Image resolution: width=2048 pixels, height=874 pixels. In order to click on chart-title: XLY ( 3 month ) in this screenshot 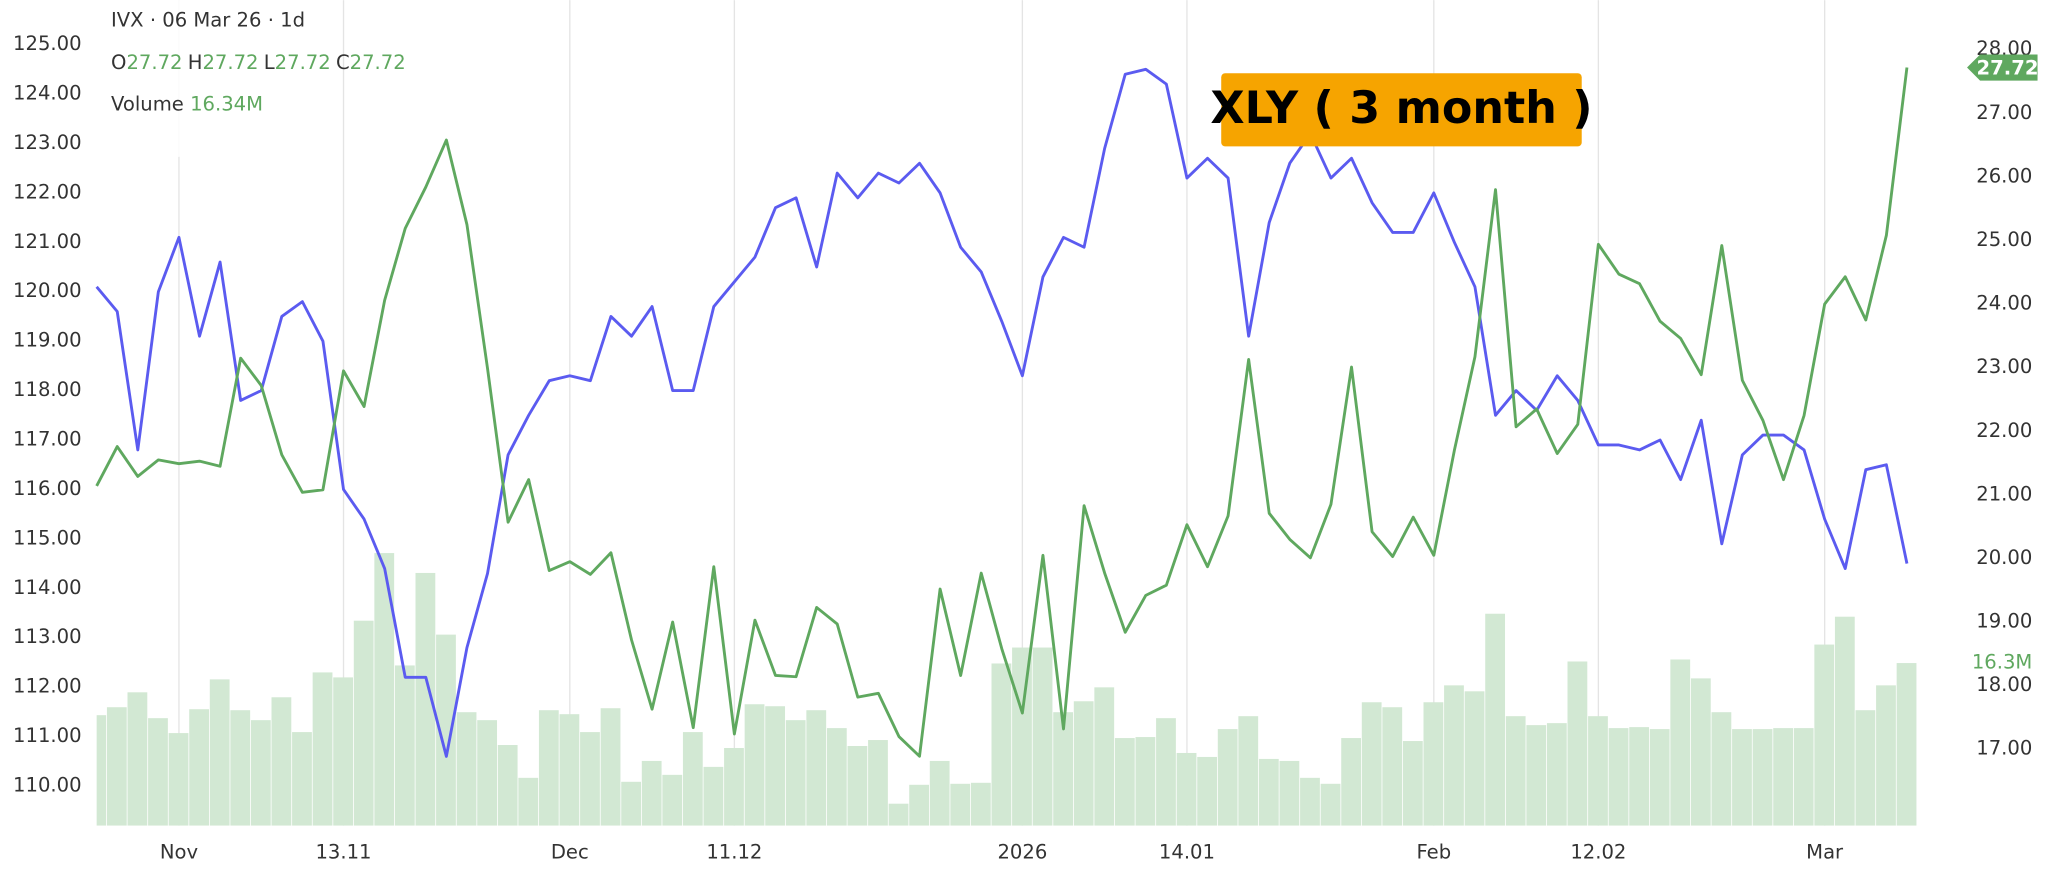, I will do `click(1401, 108)`.